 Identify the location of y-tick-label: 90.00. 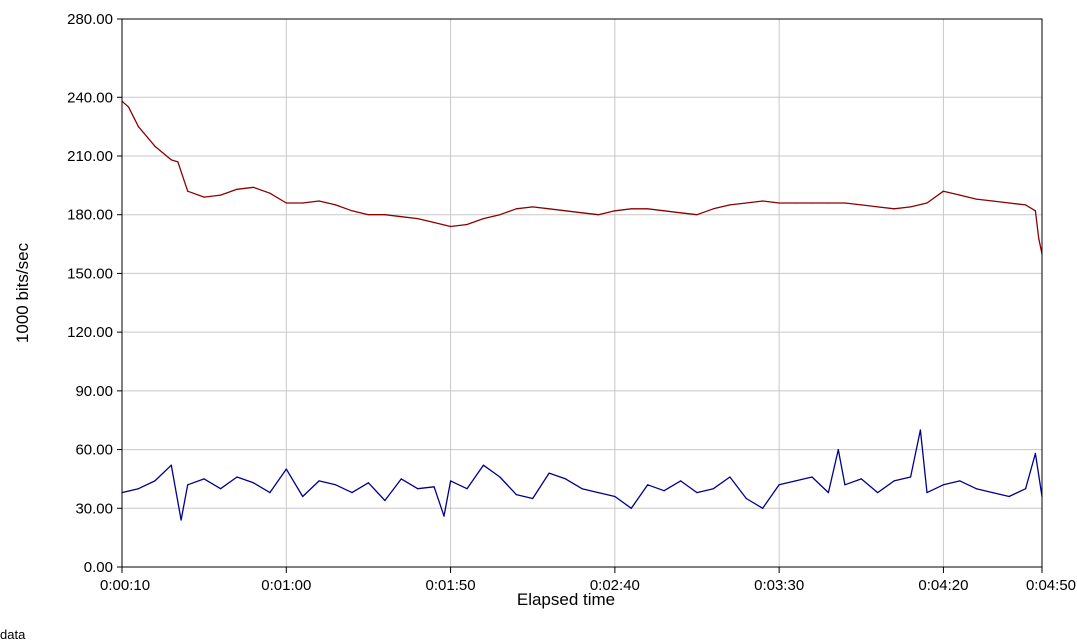
(94, 391).